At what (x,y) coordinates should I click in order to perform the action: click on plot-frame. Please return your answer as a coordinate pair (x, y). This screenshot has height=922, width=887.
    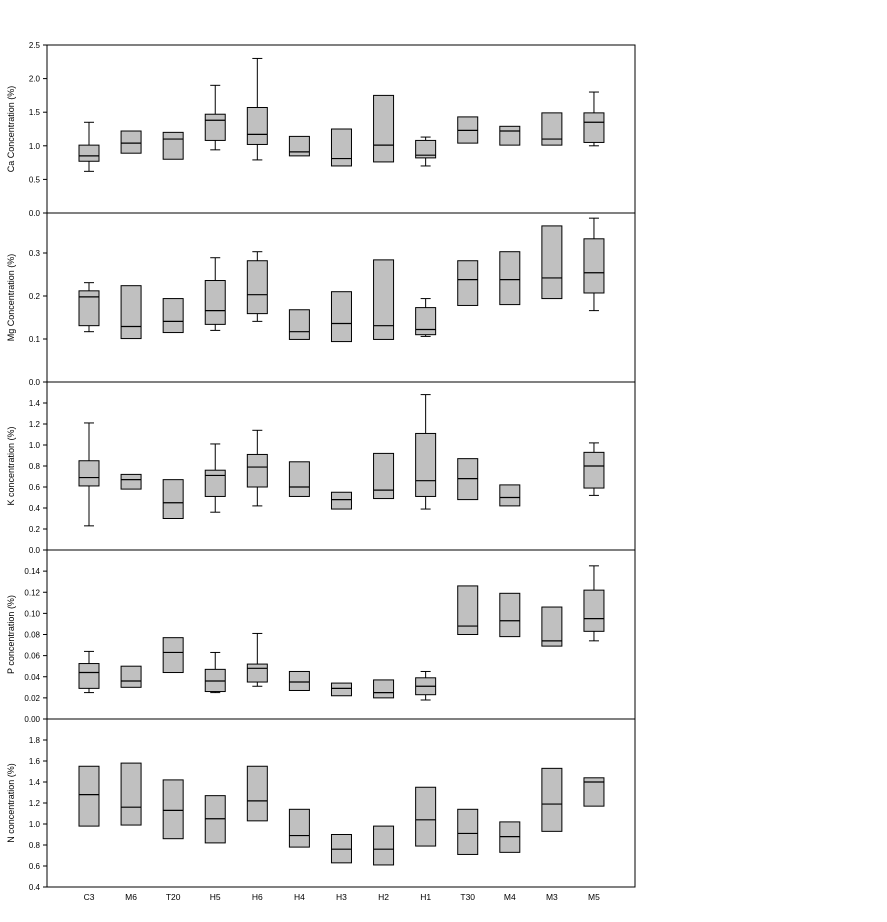
    Looking at the image, I should click on (341, 466).